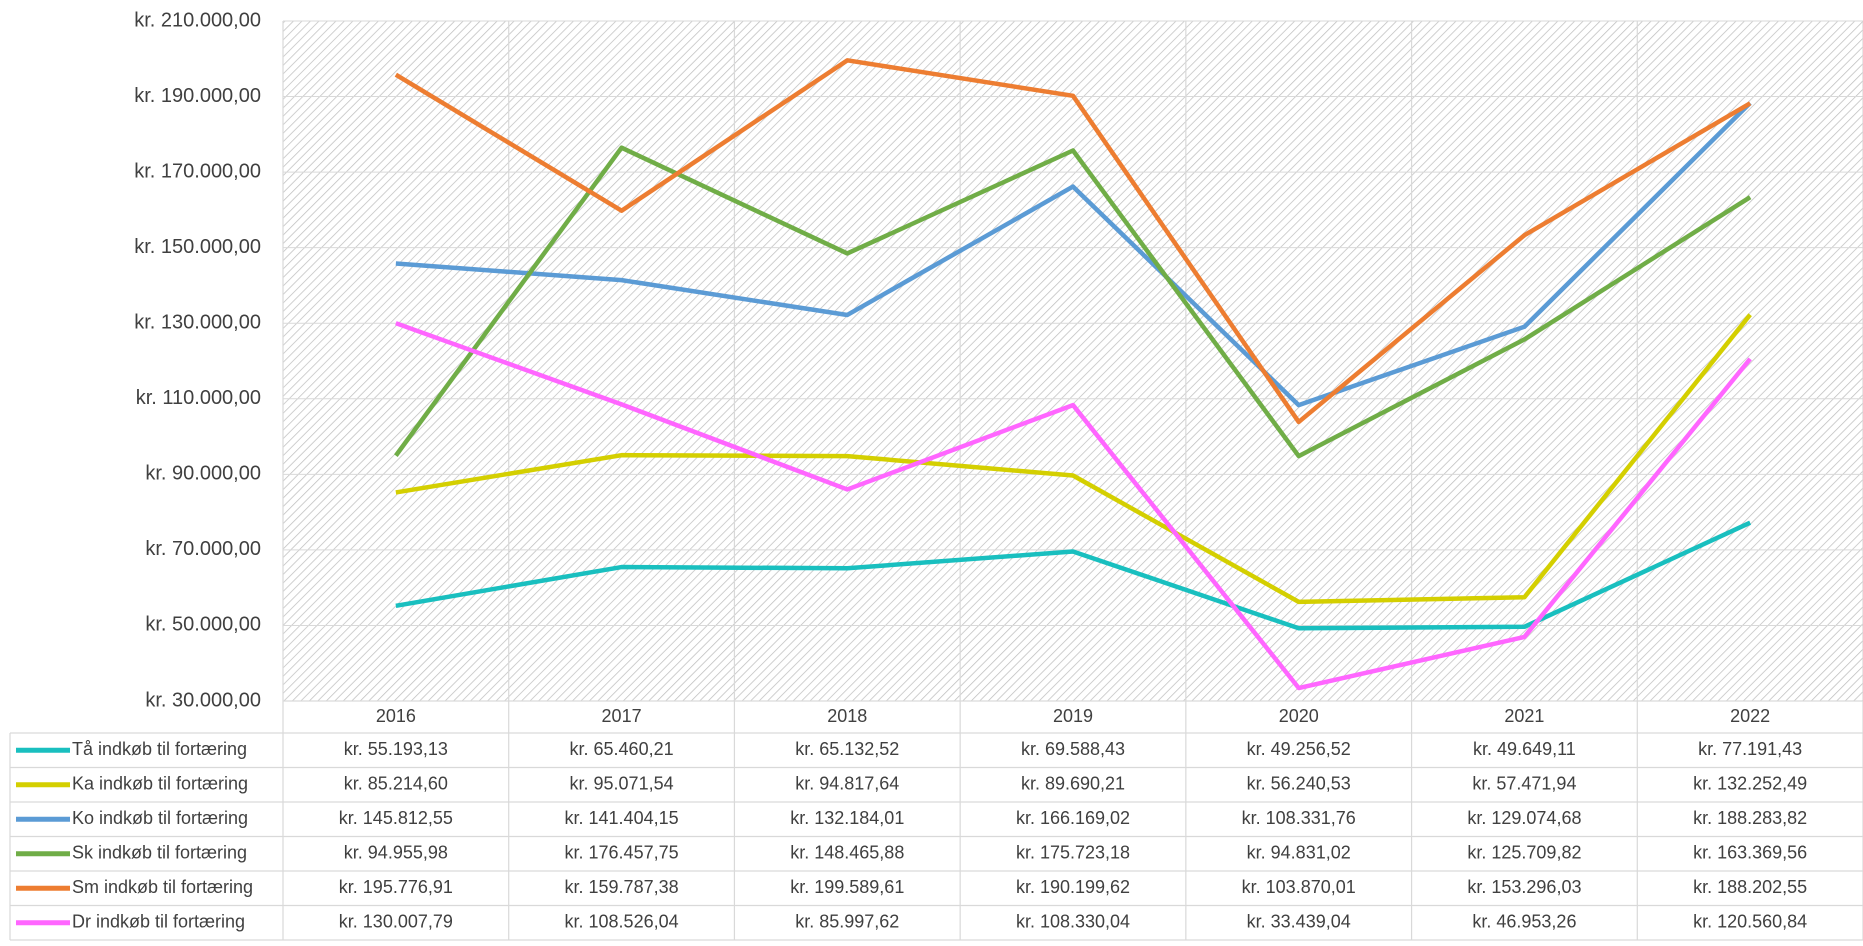  Describe the element at coordinates (197, 96) in the screenshot. I see `y-tick-label: kr. 190.000,00` at that location.